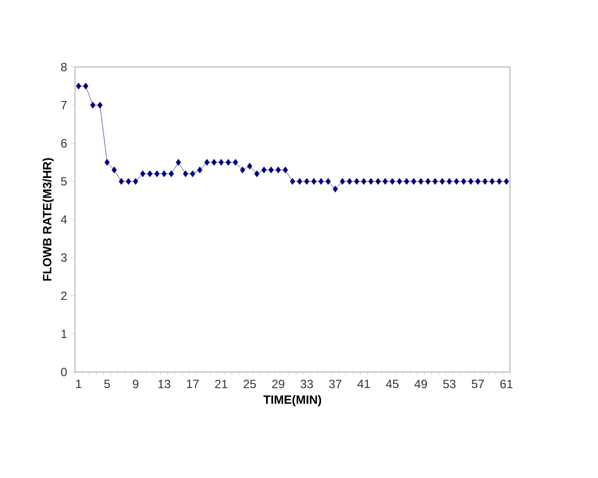 The image size is (598, 478). I want to click on x-tick-label: 17, so click(192, 384).